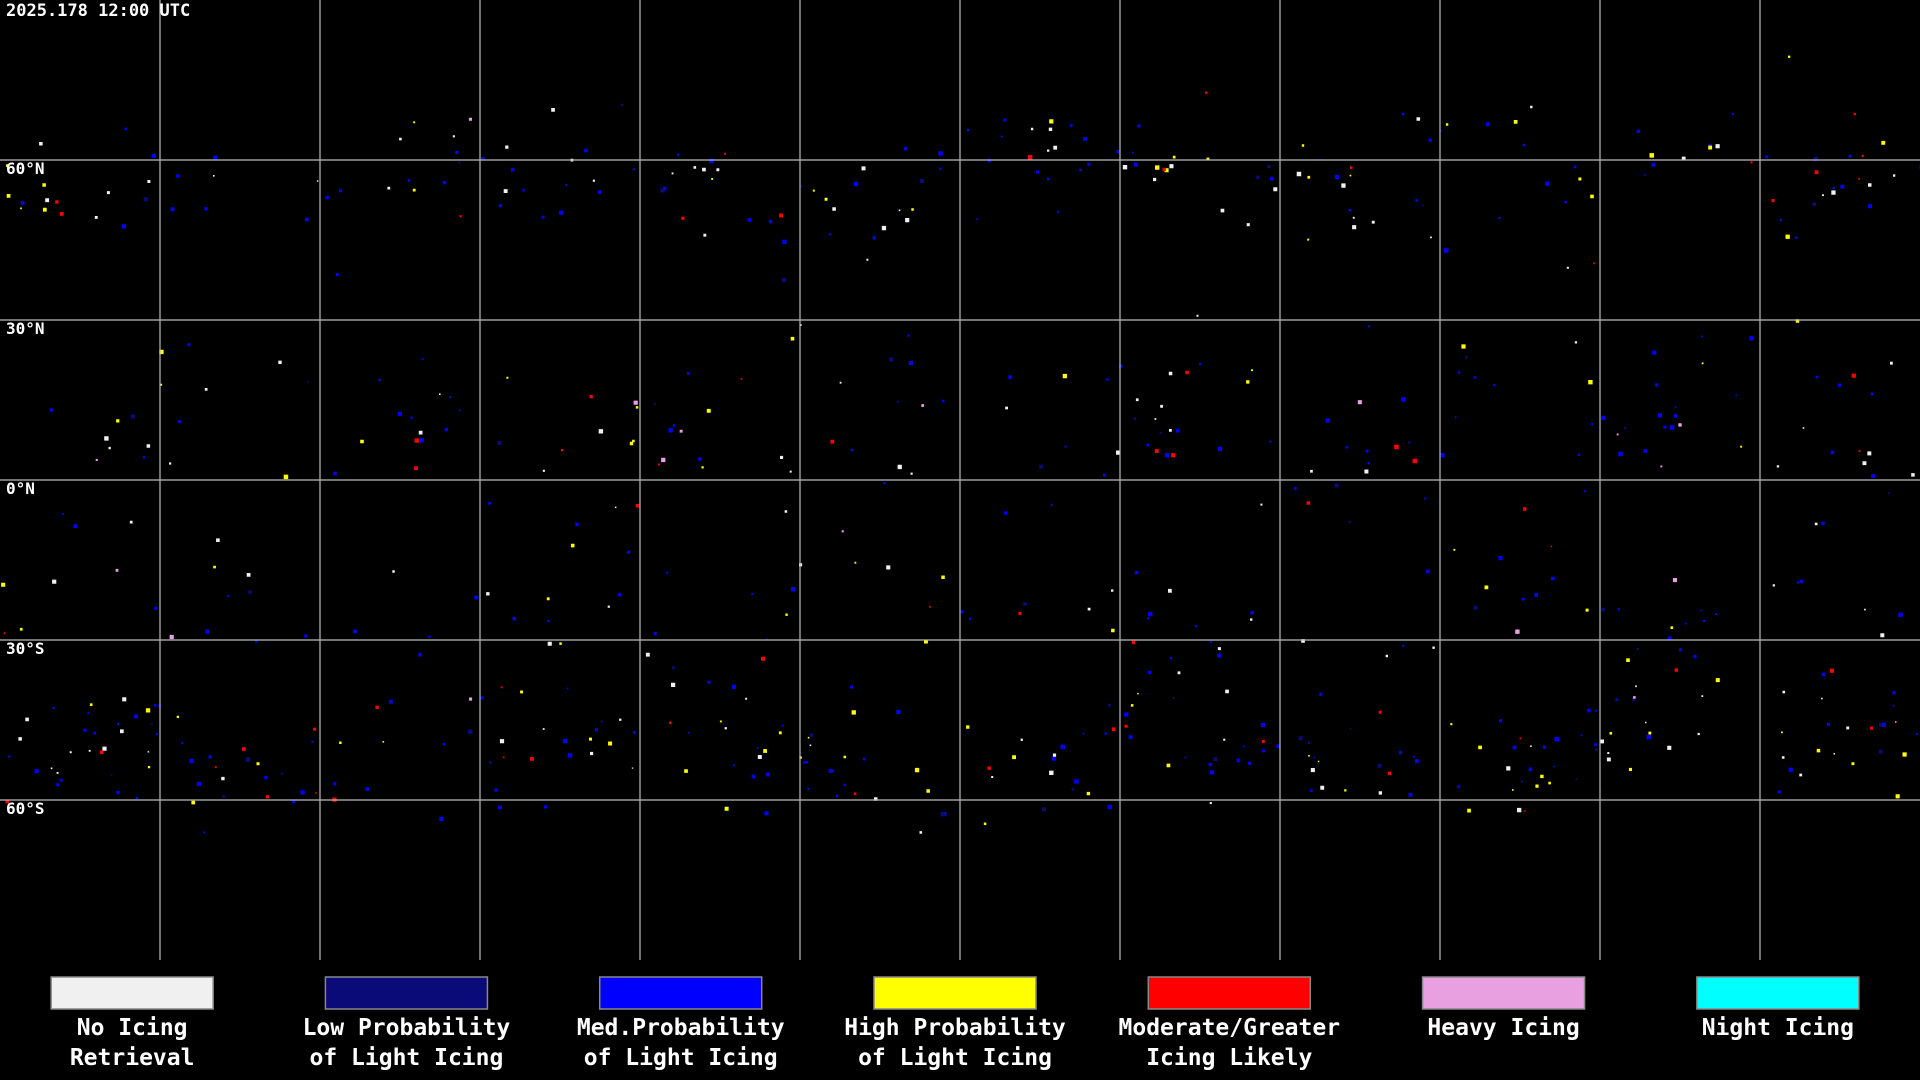 Image resolution: width=1920 pixels, height=1080 pixels. What do you see at coordinates (681, 1028) in the screenshot?
I see `legend-label: Med.Probability` at bounding box center [681, 1028].